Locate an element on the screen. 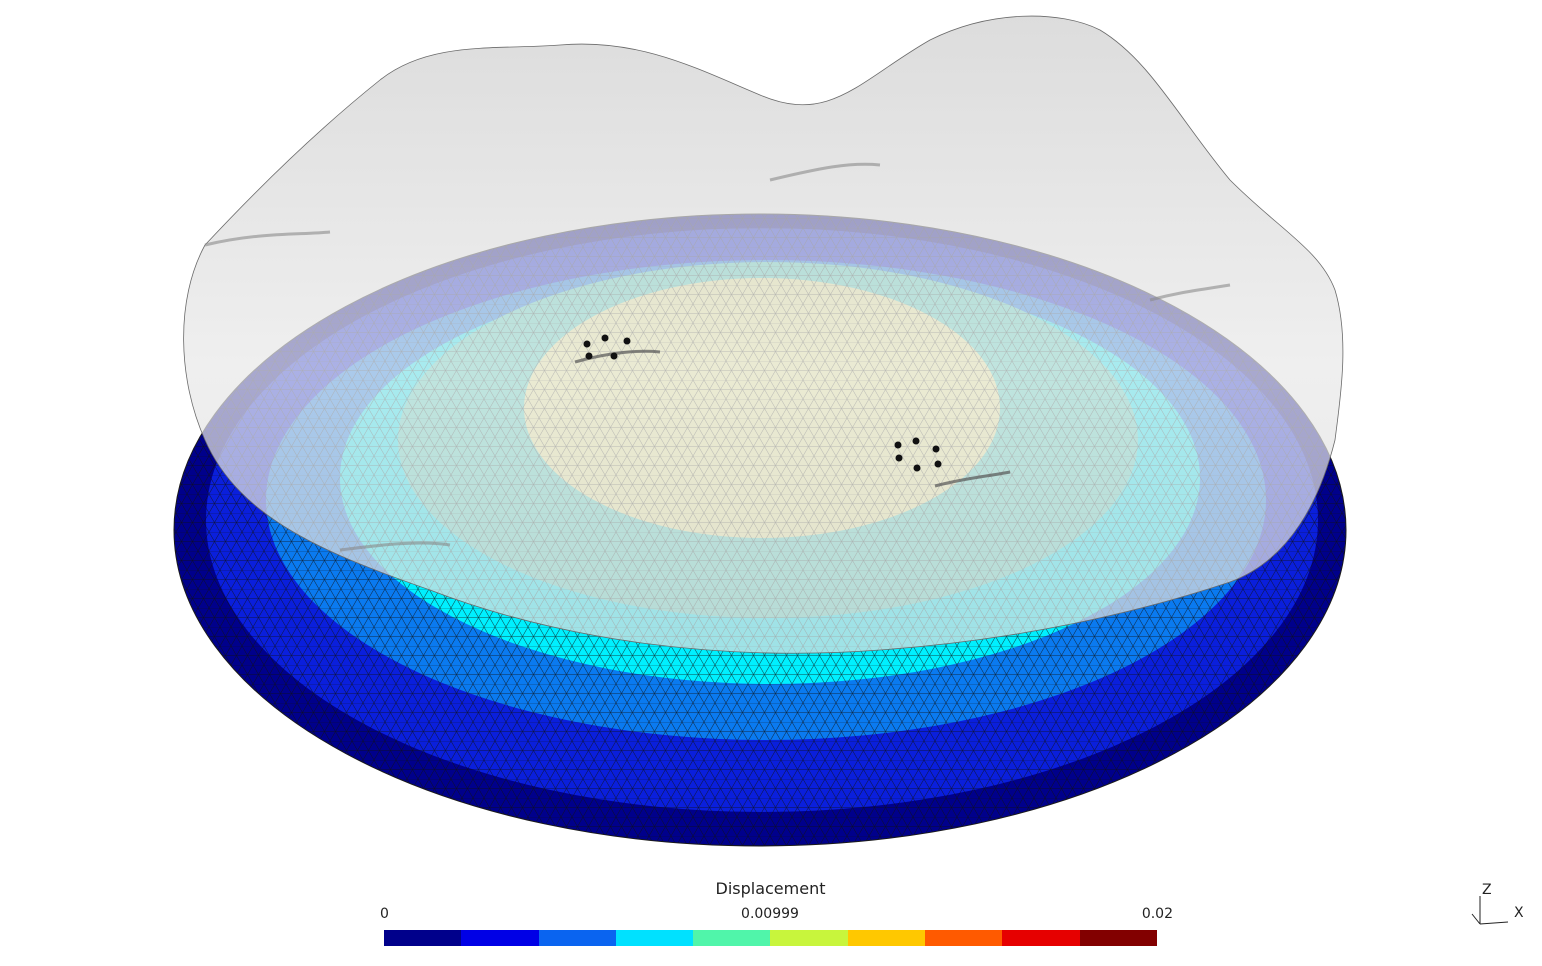  legend-mid-label: 0.00999 is located at coordinates (770, 914).